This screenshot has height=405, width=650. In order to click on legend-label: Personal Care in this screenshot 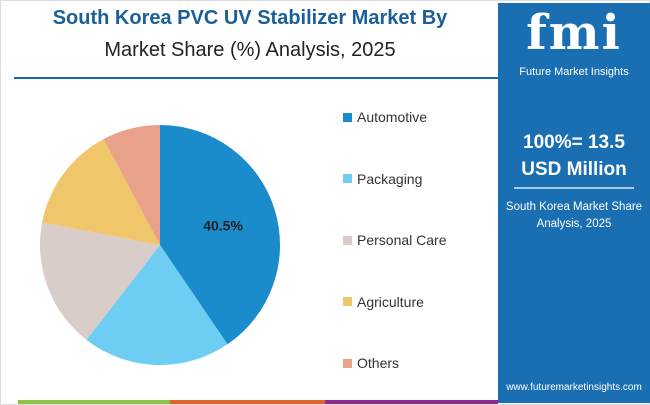, I will do `click(402, 240)`.